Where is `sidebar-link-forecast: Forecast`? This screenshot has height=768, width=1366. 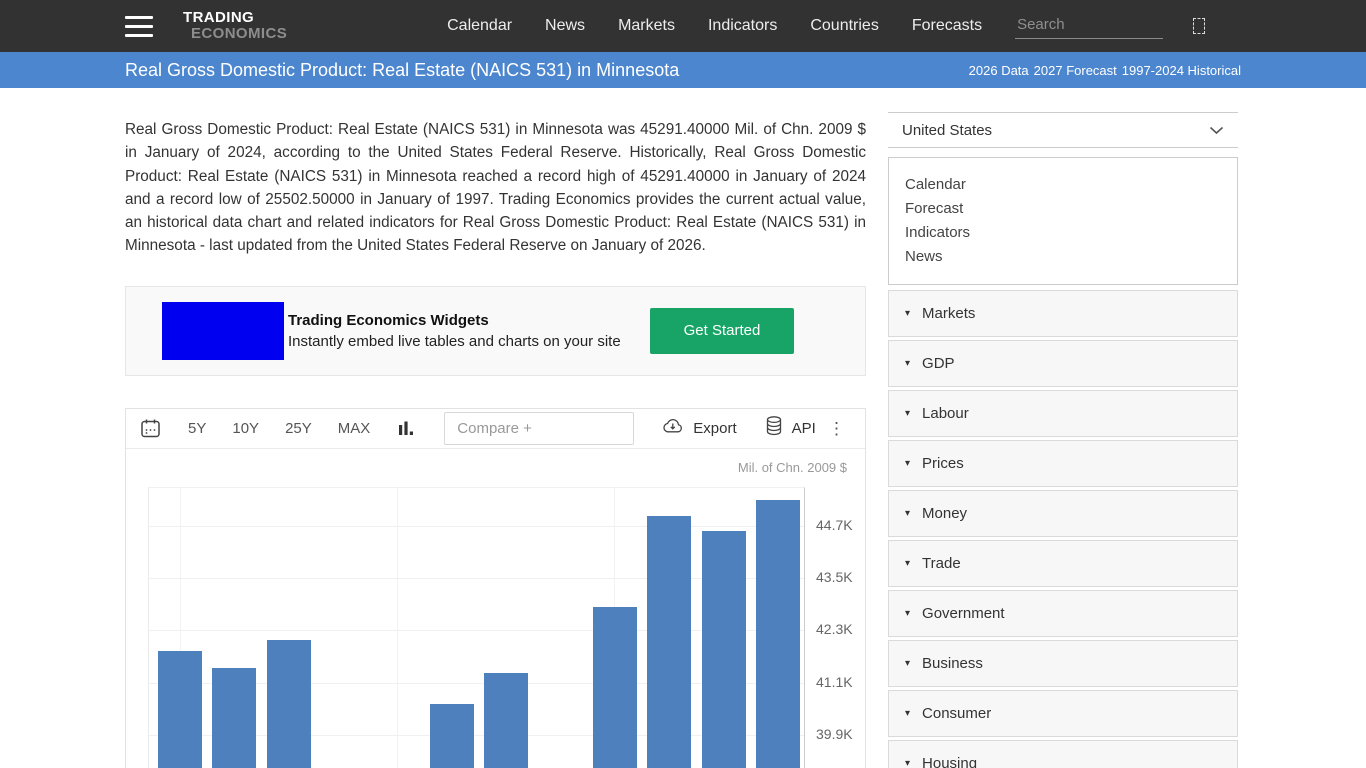 sidebar-link-forecast: Forecast is located at coordinates (934, 208).